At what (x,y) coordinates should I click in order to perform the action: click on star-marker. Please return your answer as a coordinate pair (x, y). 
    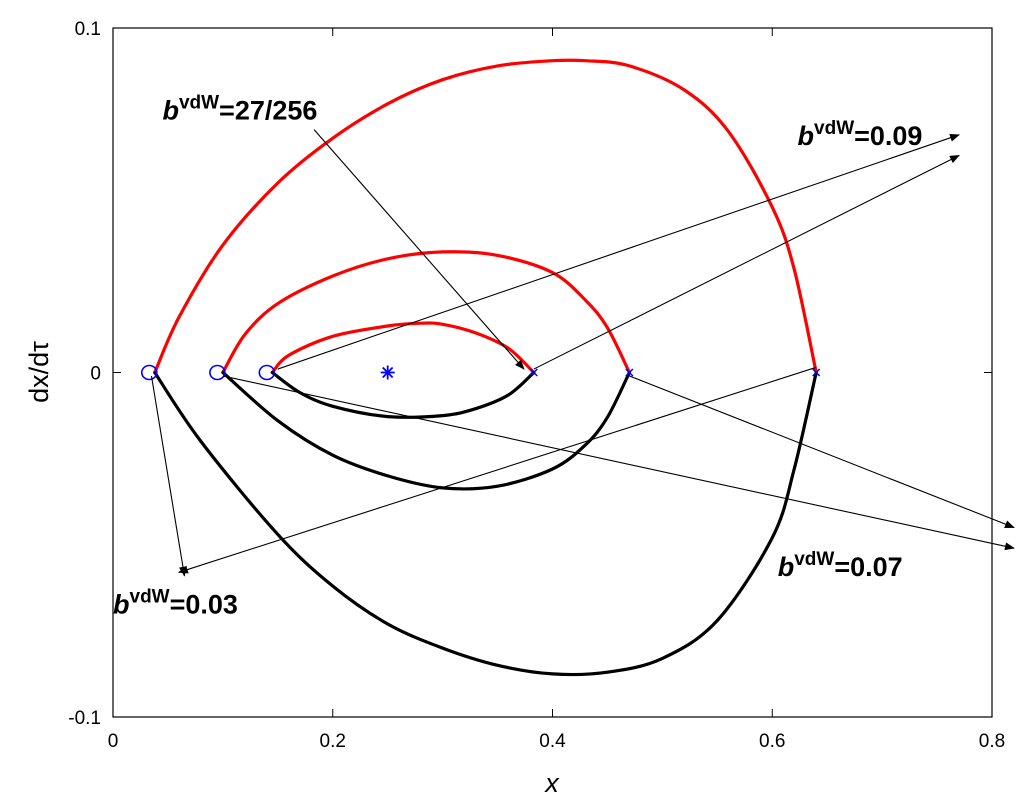
    Looking at the image, I should click on (387, 372).